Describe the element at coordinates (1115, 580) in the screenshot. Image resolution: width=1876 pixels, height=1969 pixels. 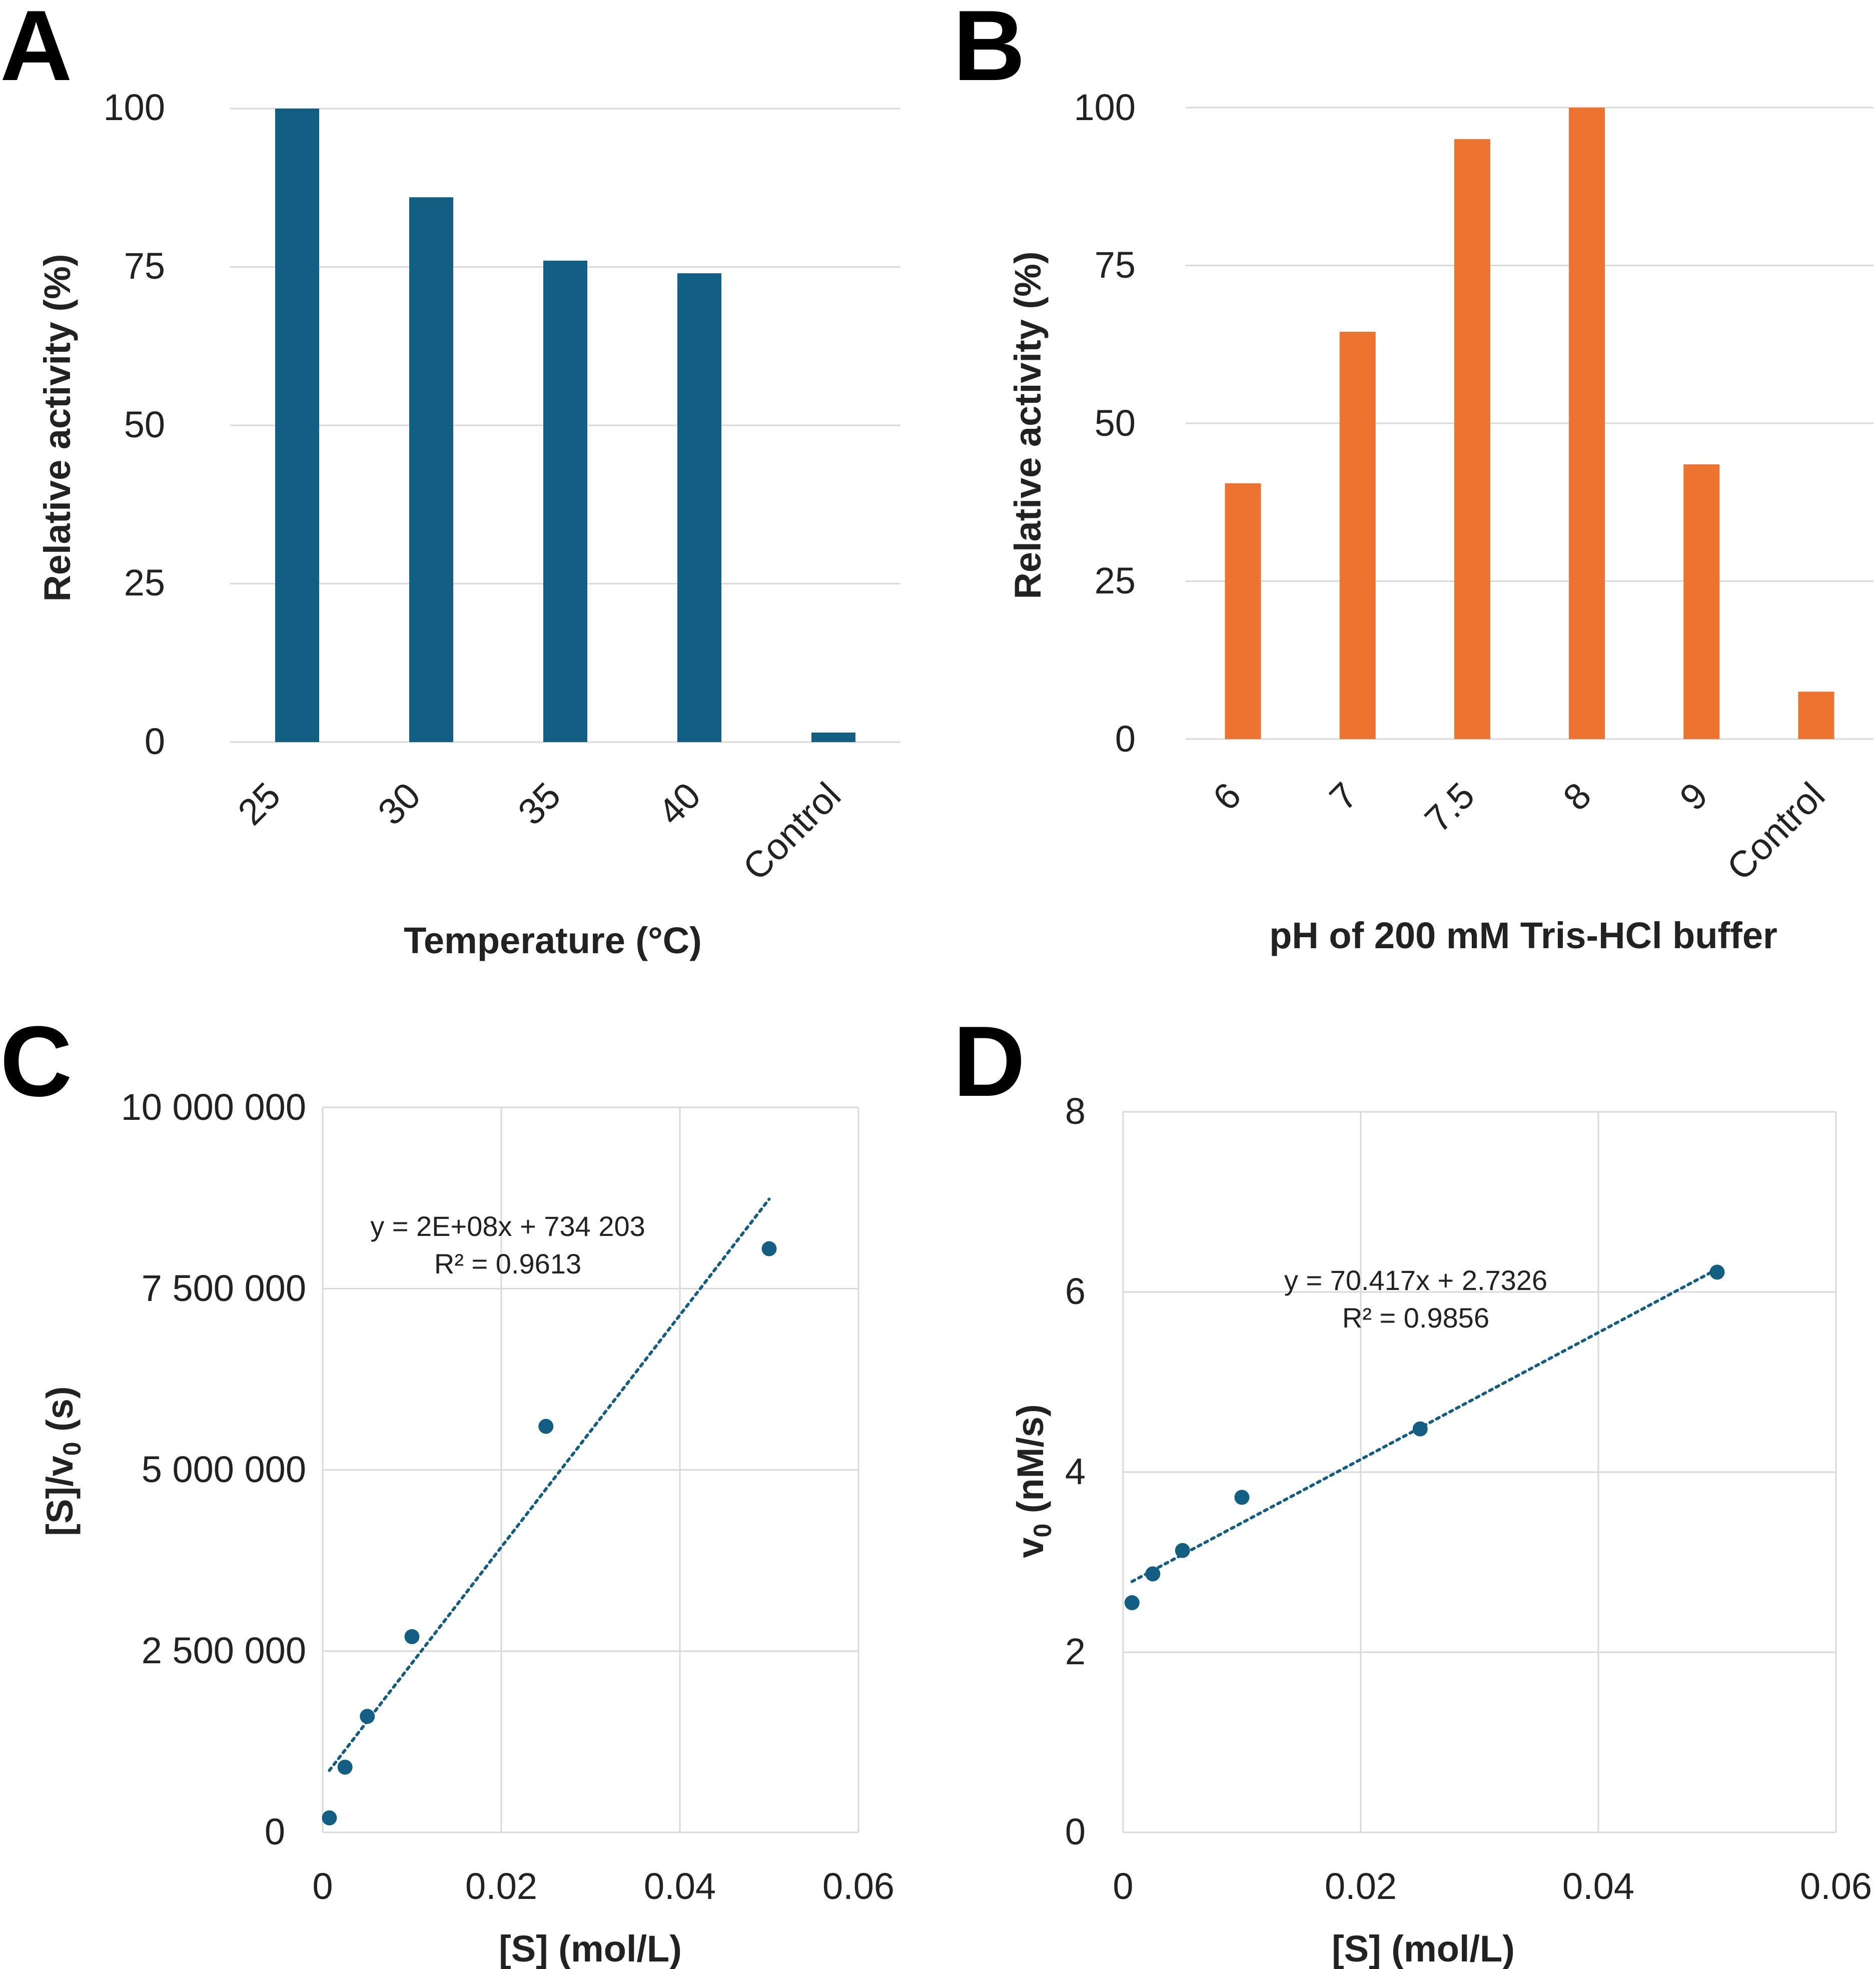
I see `panel-b-y-tick-25: 25` at that location.